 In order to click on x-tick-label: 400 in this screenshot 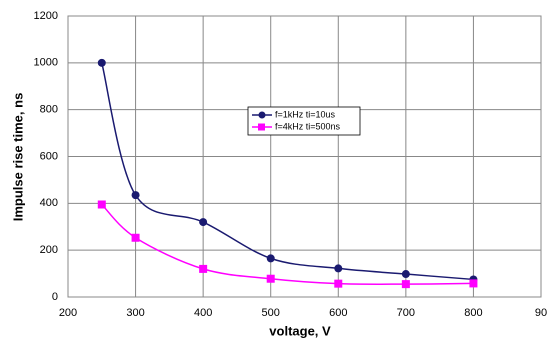, I will do `click(203, 313)`.